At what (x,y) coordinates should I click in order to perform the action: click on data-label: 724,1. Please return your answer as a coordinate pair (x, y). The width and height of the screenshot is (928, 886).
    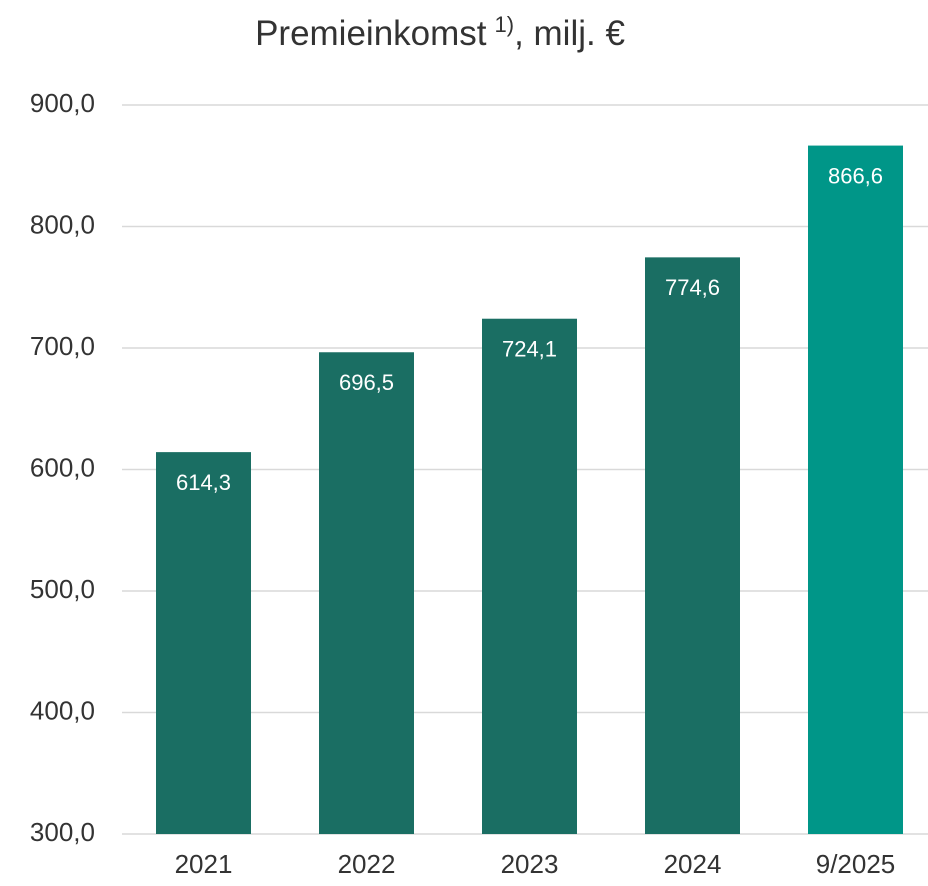
    Looking at the image, I should click on (529, 349).